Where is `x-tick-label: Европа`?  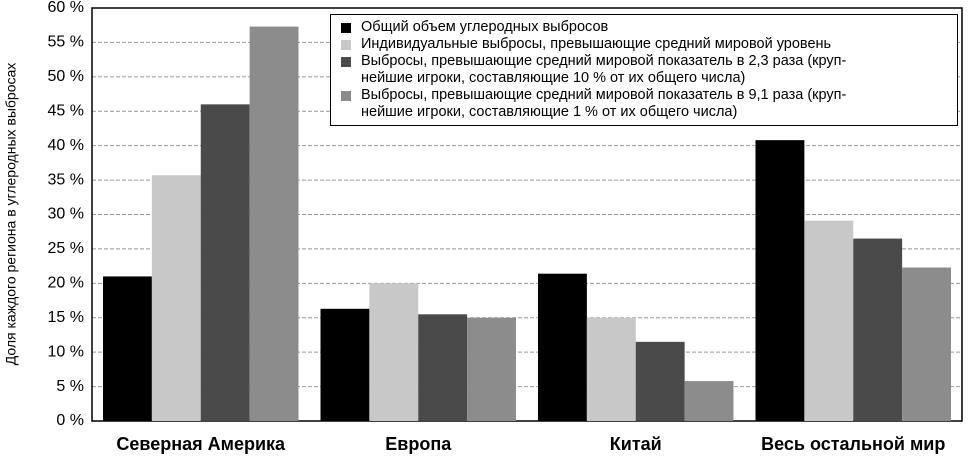
x-tick-label: Европа is located at coordinates (418, 444).